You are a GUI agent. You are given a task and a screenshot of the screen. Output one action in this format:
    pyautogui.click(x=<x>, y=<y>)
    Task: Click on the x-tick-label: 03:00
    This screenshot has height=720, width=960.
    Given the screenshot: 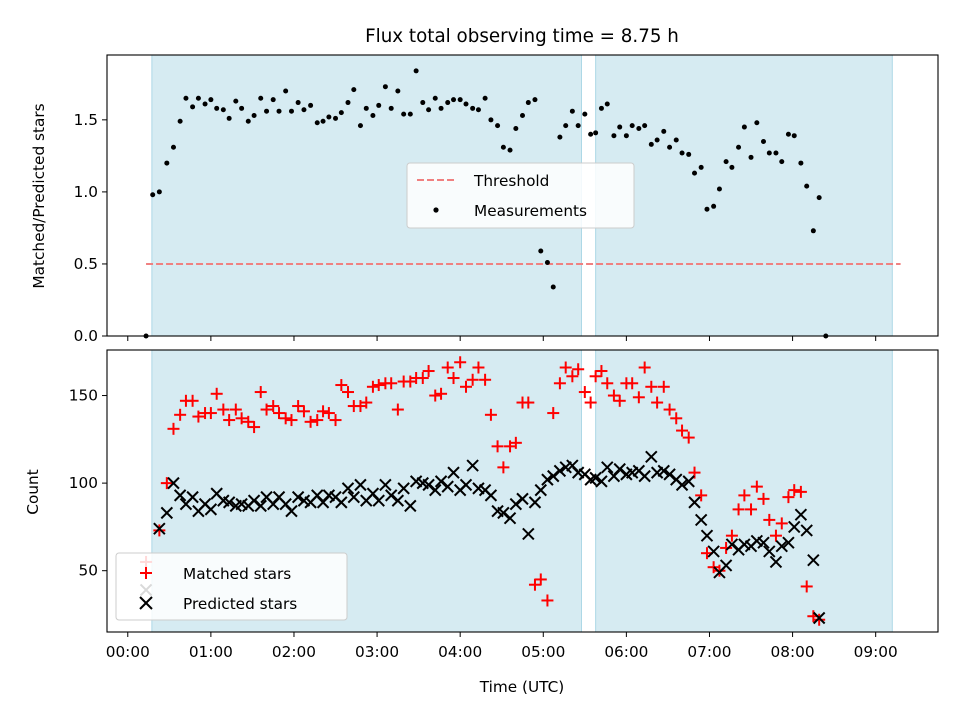 What is the action you would take?
    pyautogui.click(x=377, y=652)
    